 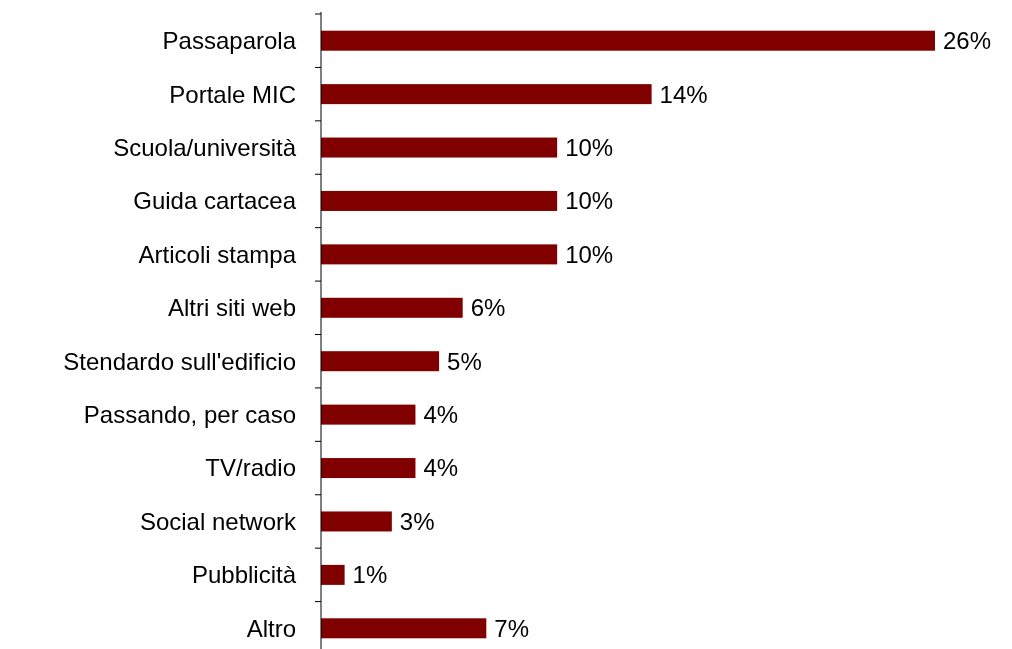 What do you see at coordinates (205, 147) in the screenshot?
I see `y-tick-label: Scuola/università` at bounding box center [205, 147].